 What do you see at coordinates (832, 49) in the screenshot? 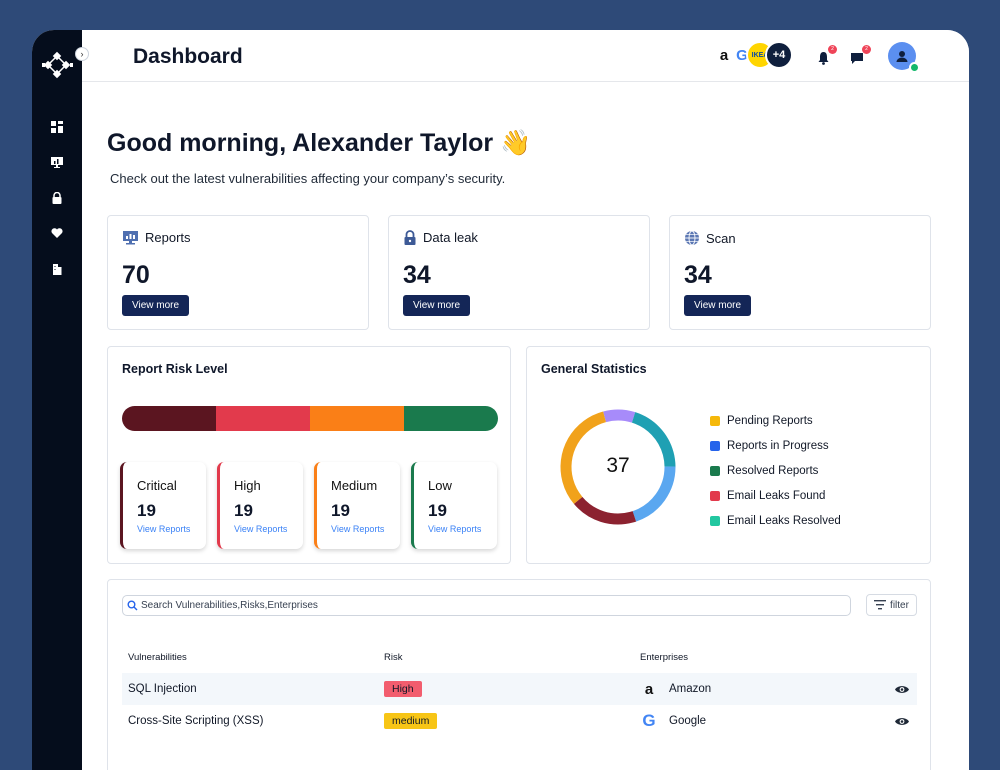
I see `bell-count-badge: 2` at bounding box center [832, 49].